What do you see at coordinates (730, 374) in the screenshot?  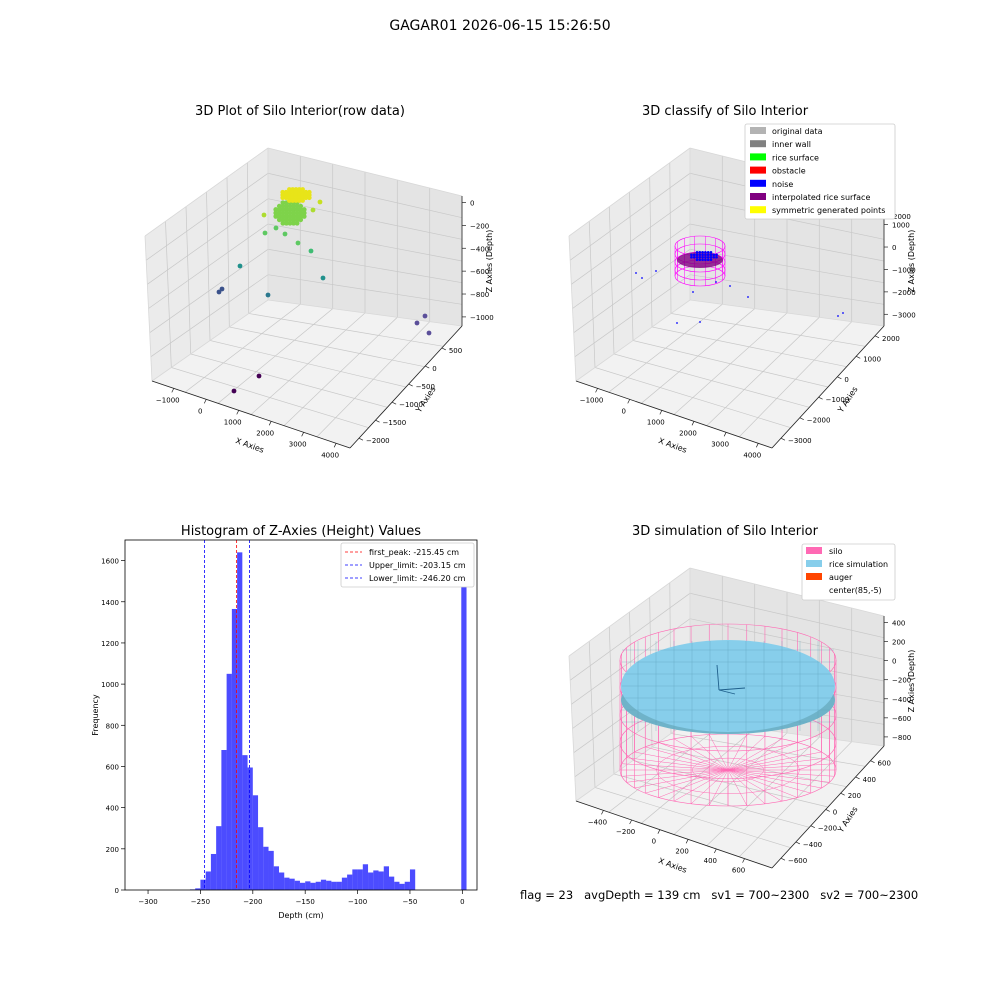 I see `floor-pane` at bounding box center [730, 374].